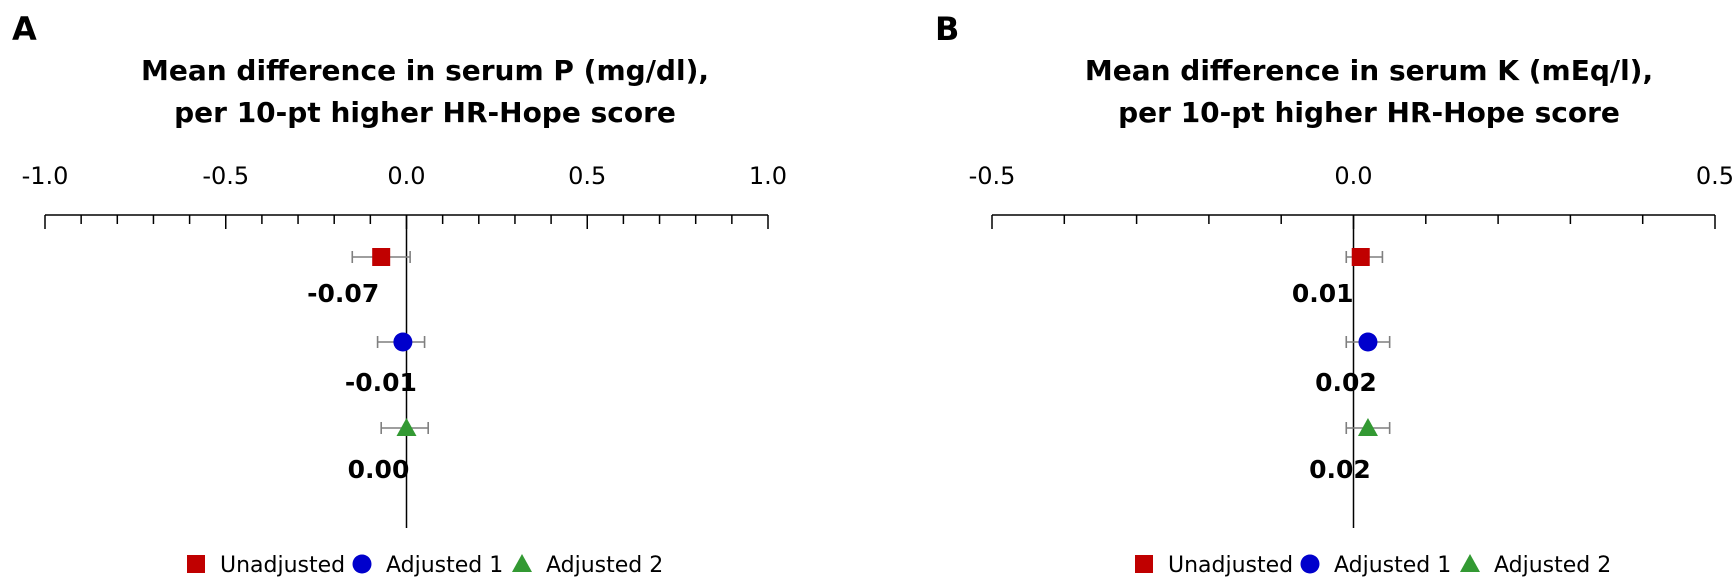  Describe the element at coordinates (768, 176) in the screenshot. I see `x-tick-label: 1.0` at that location.